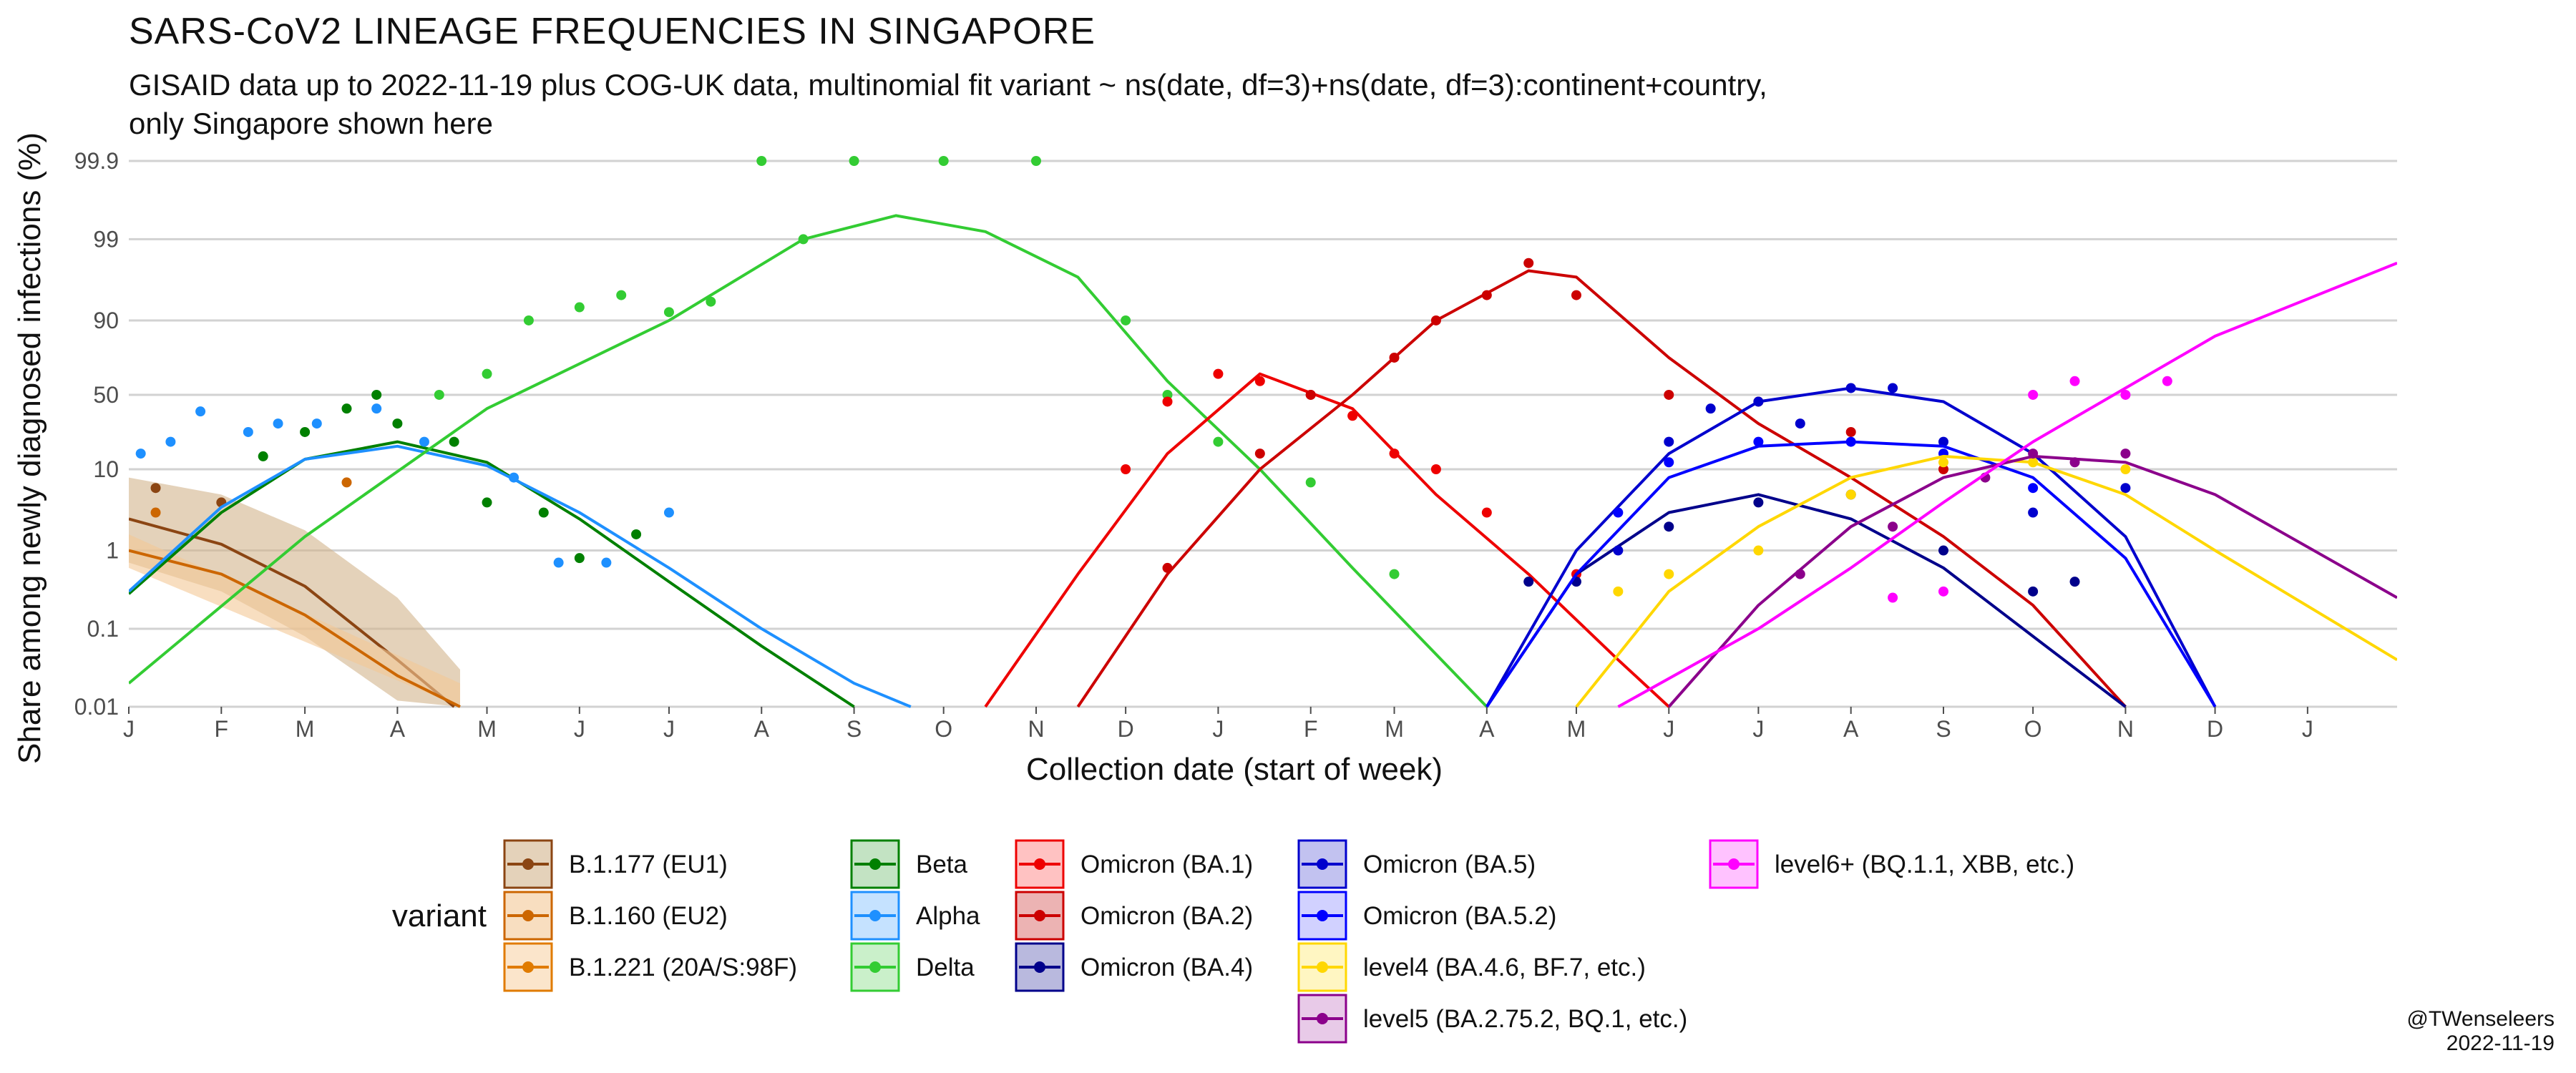  Describe the element at coordinates (439, 916) in the screenshot. I see `legend-title: variant` at that location.